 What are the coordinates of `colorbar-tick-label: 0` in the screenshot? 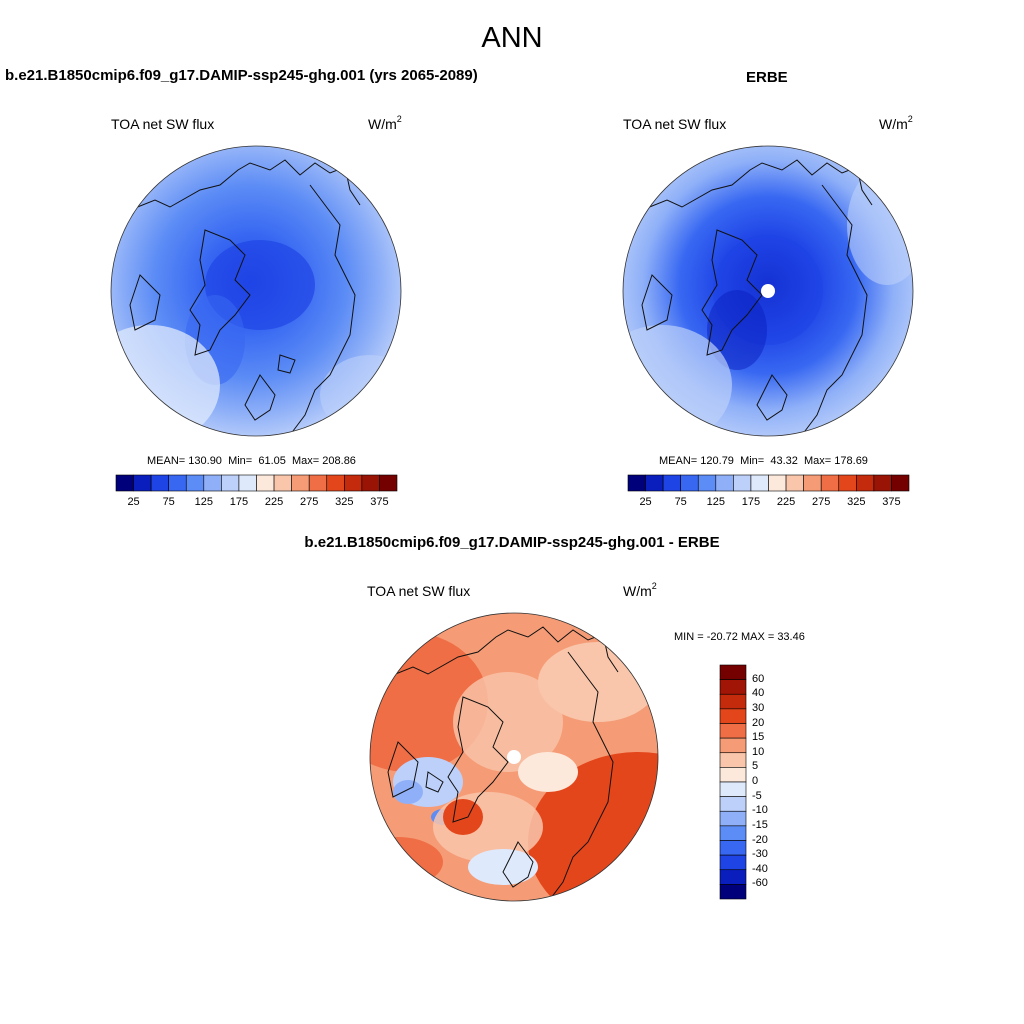 It's located at (755, 781).